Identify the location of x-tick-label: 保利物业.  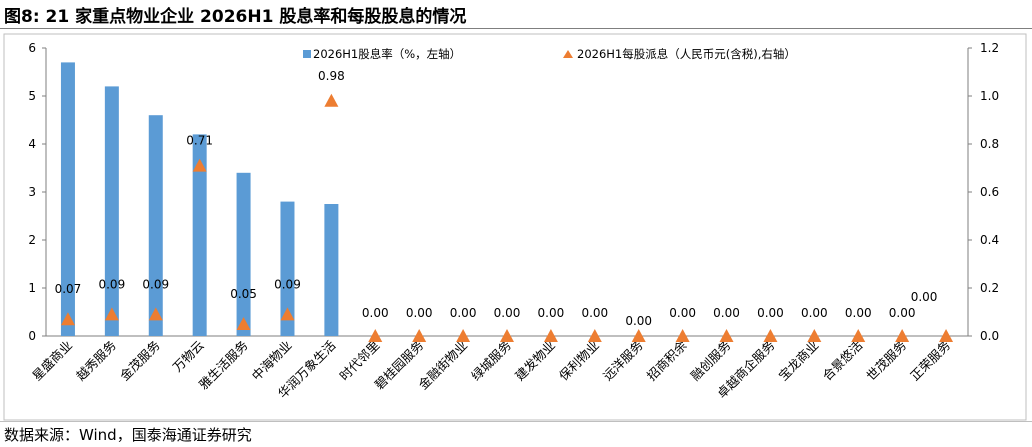
(579, 361).